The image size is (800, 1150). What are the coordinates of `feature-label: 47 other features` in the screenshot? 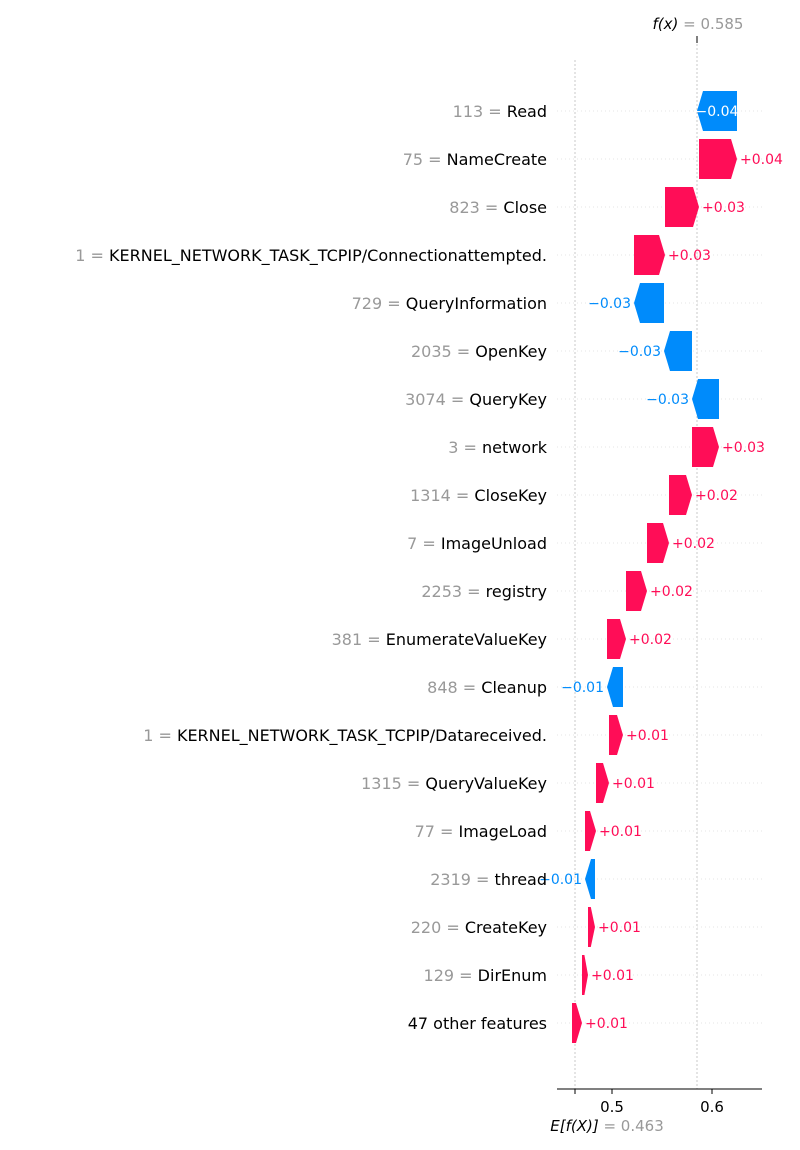 It's located at (477, 1023).